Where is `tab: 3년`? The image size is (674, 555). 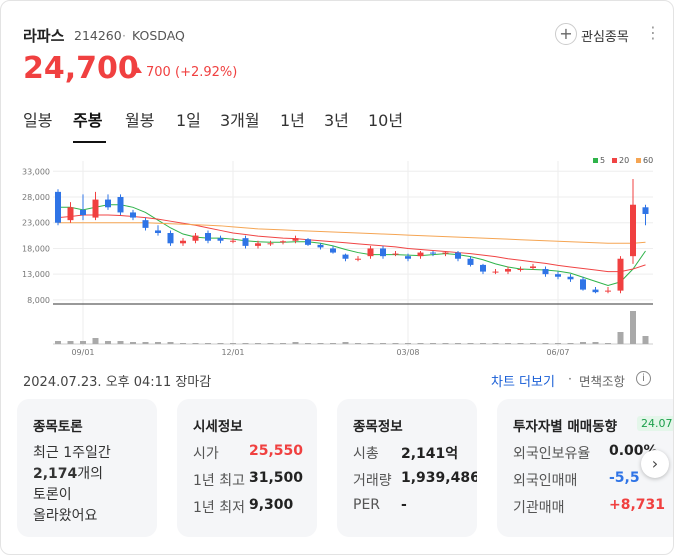
tab: 3년 is located at coordinates (336, 120).